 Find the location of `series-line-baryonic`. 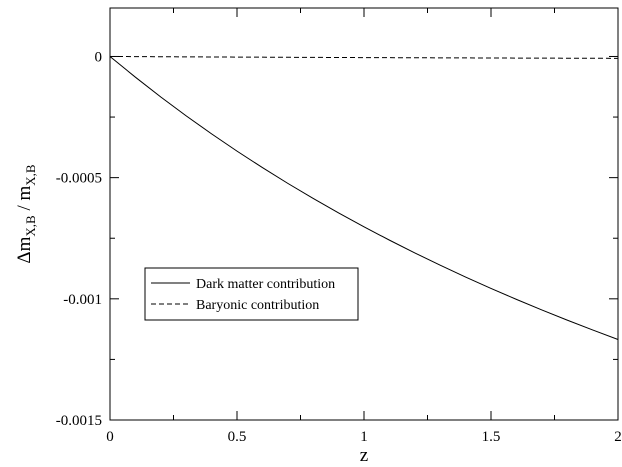

series-line-baryonic is located at coordinates (364, 57).